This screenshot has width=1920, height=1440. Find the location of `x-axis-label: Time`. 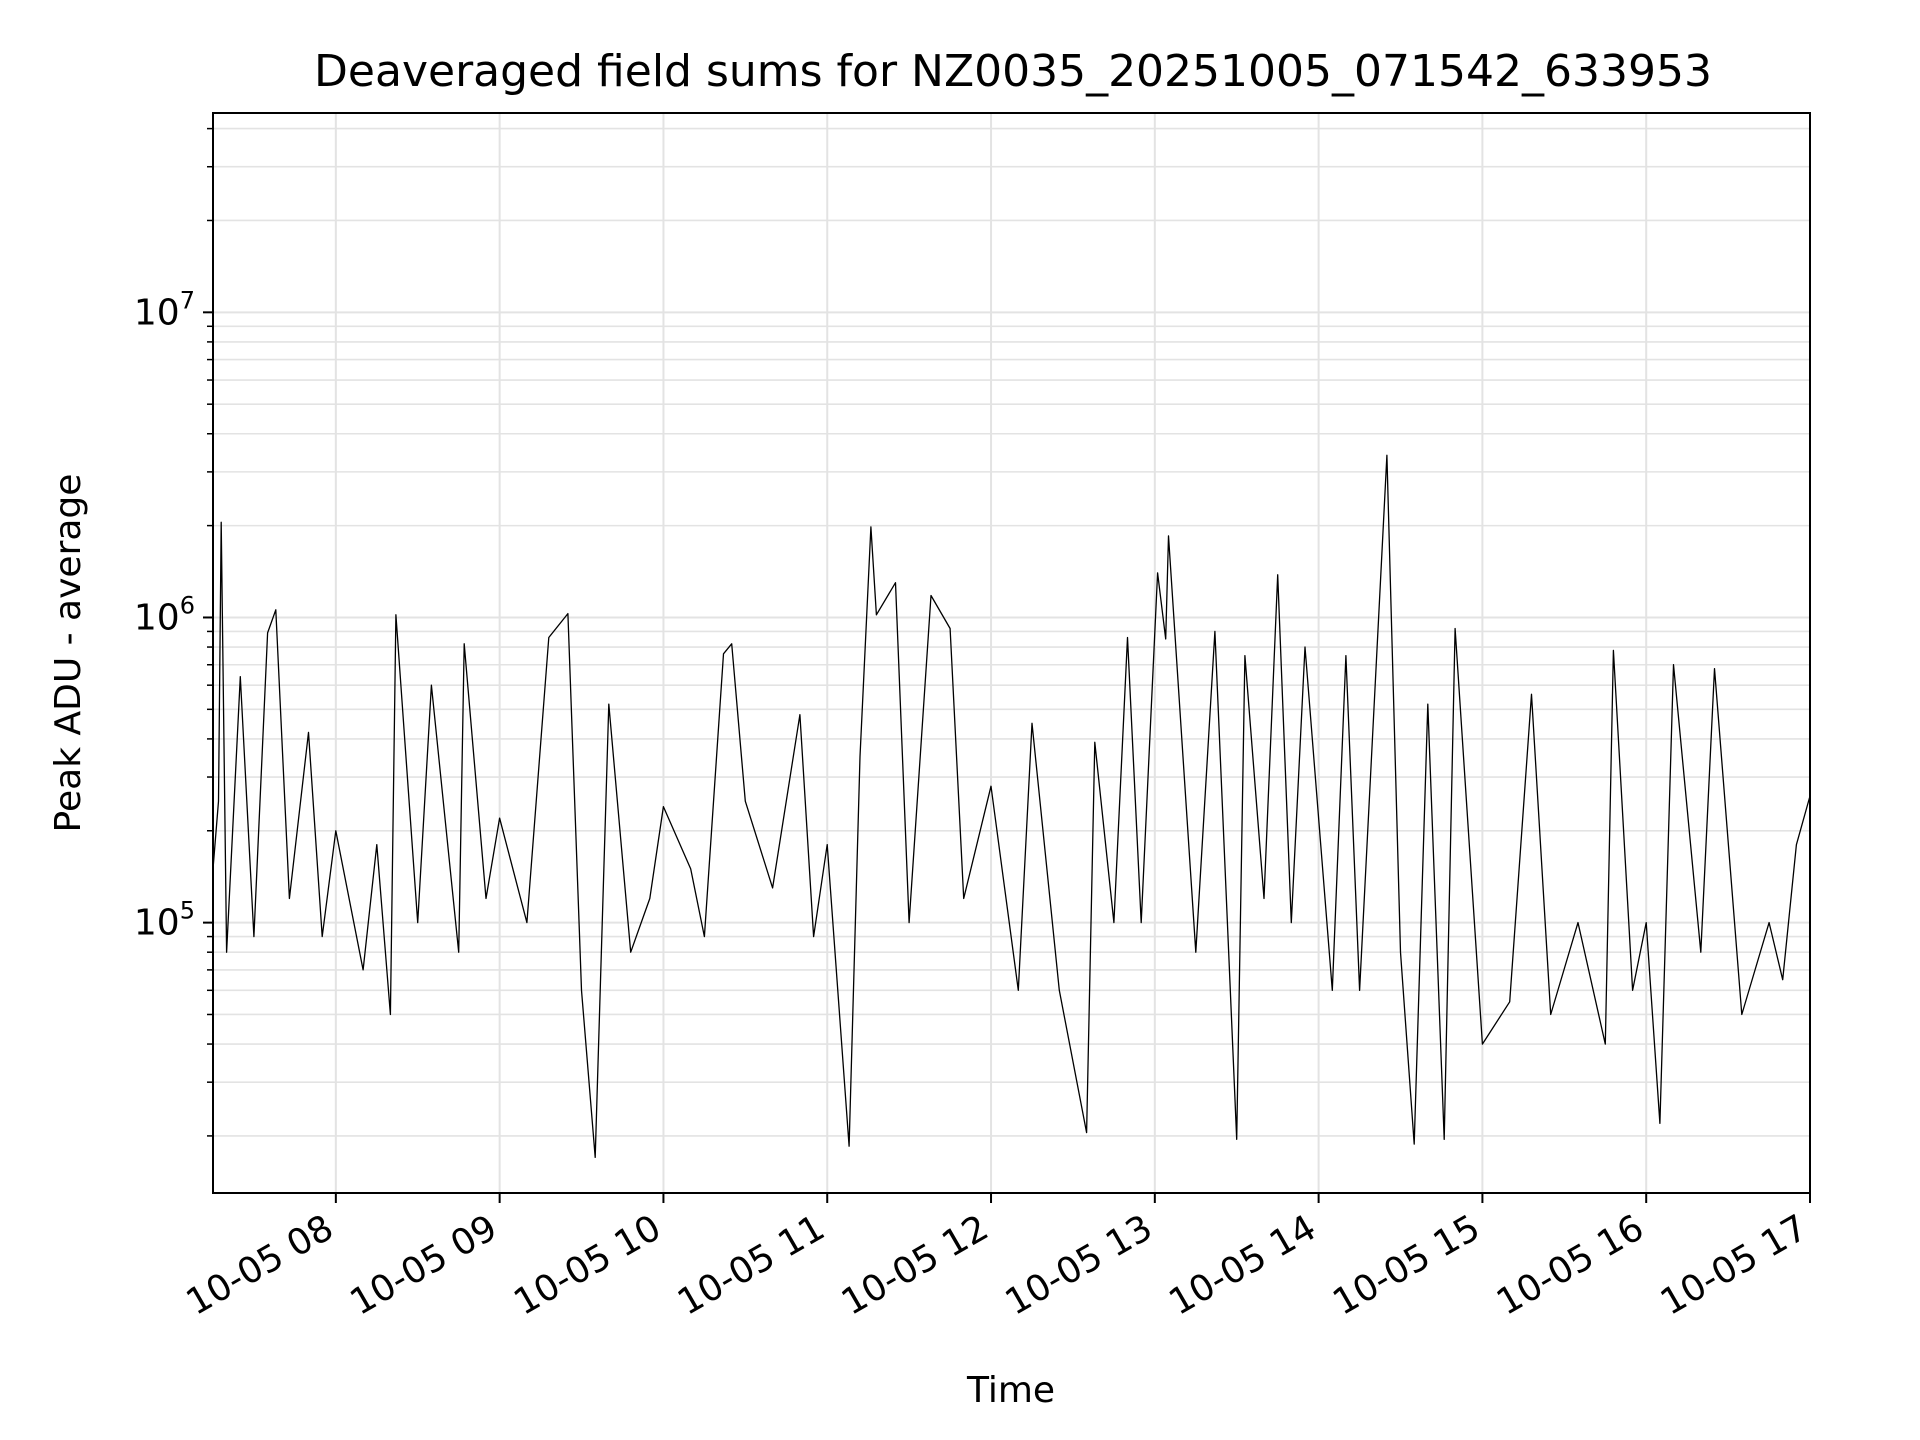

x-axis-label: Time is located at coordinates (1010, 1390).